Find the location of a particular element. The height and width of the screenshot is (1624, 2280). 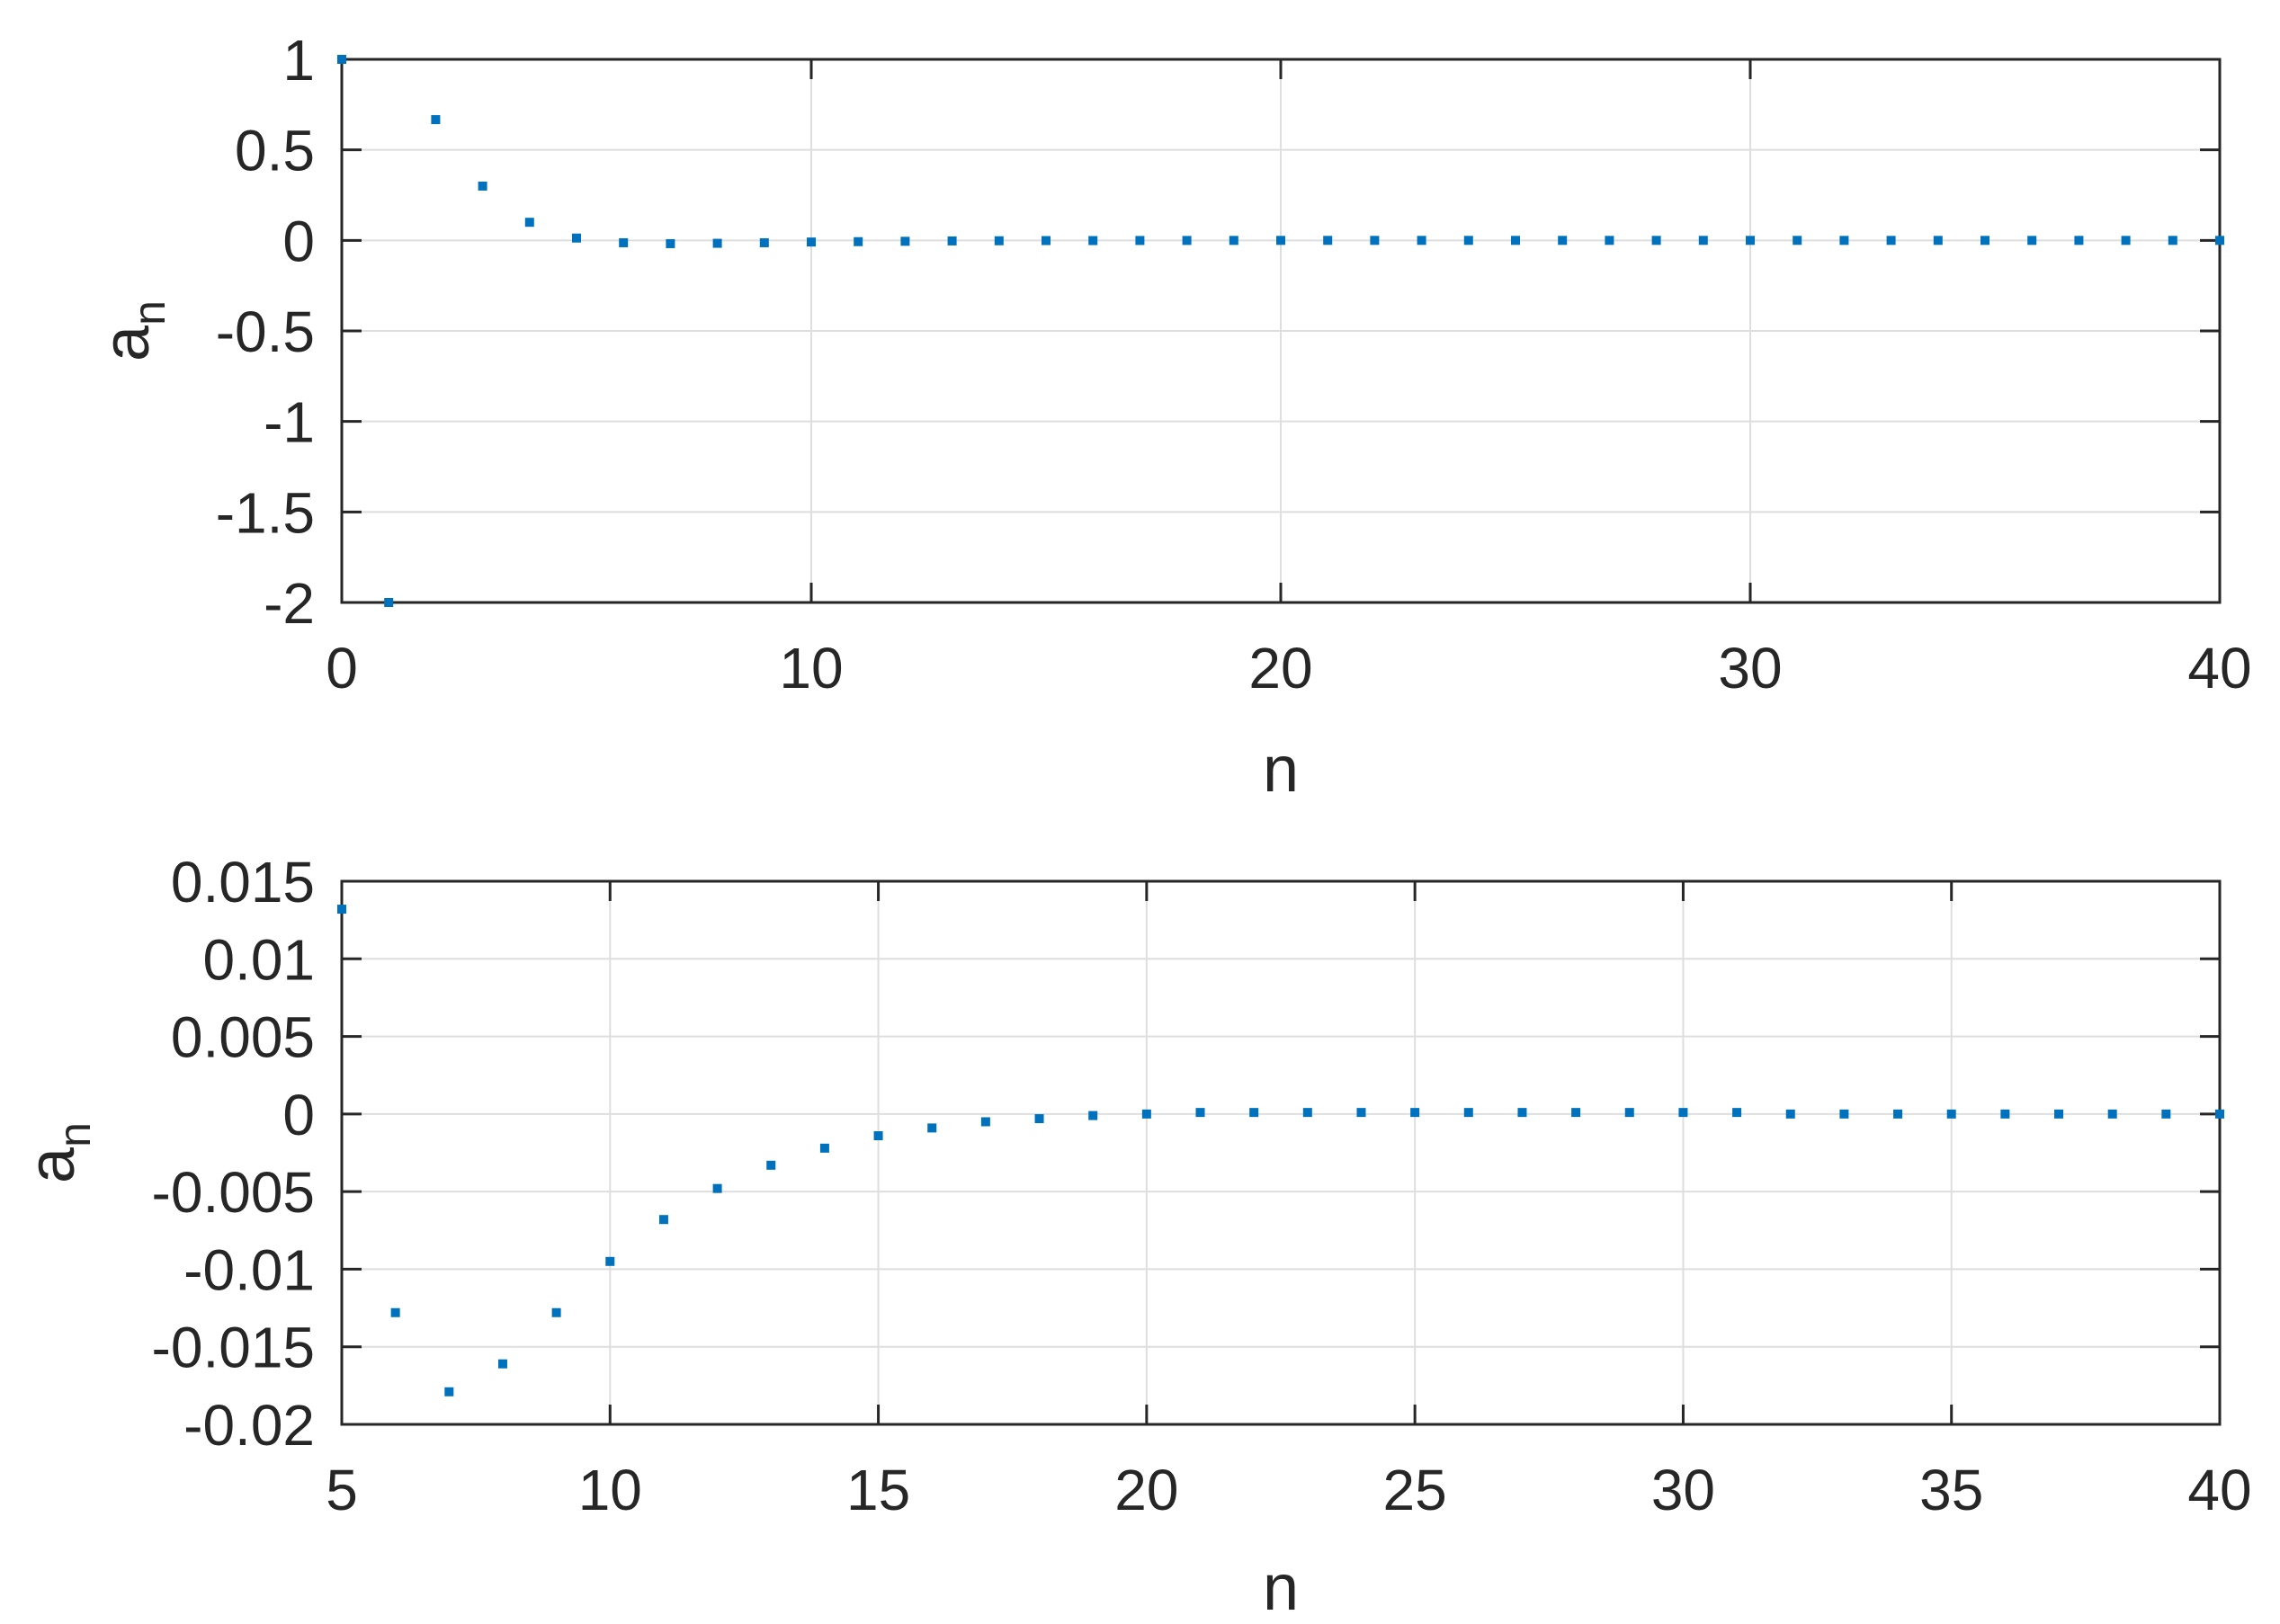

y-axis-label: an is located at coordinates (133, 330).